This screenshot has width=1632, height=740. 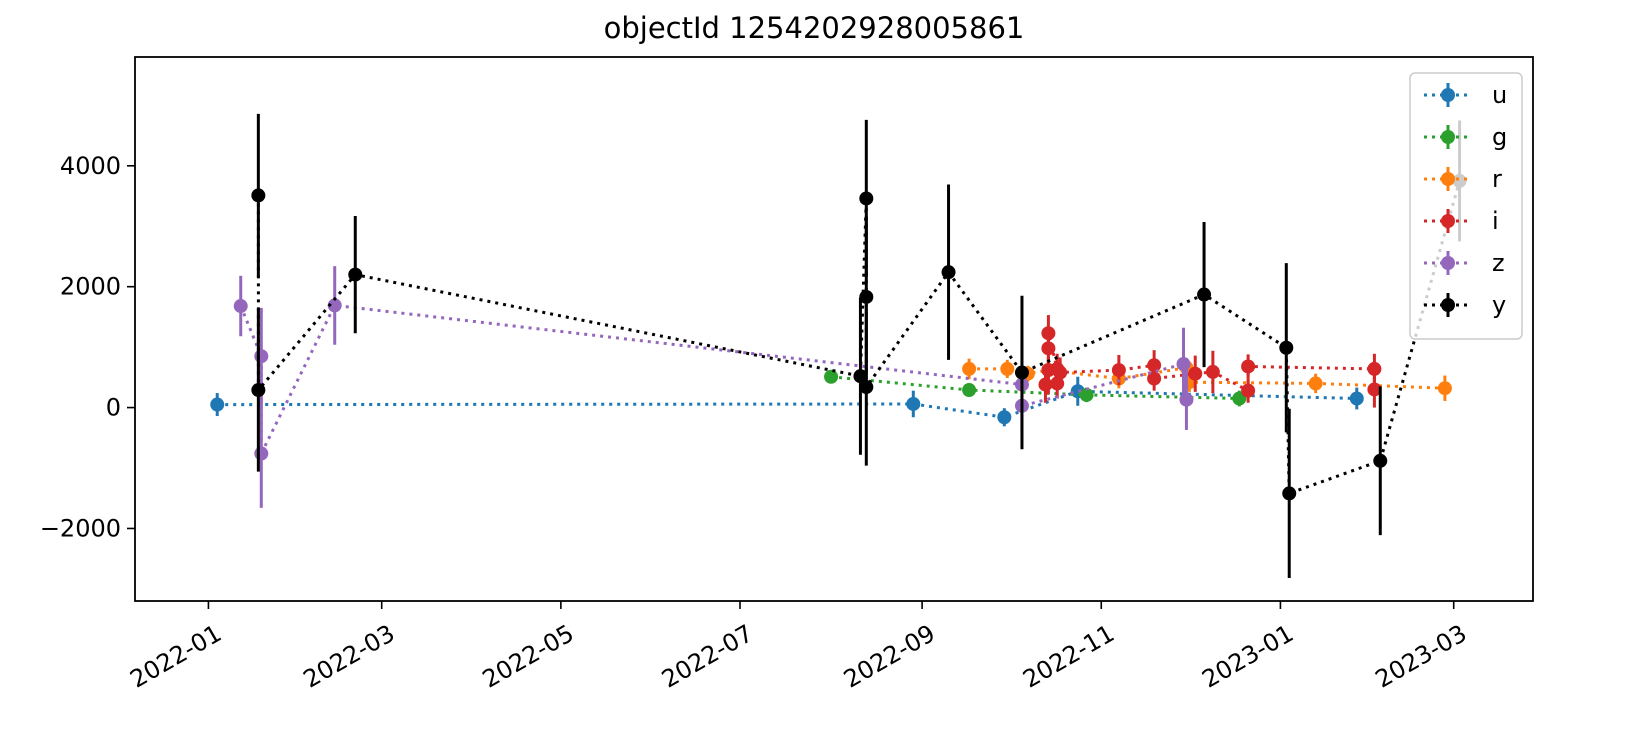 What do you see at coordinates (80, 528) in the screenshot?
I see `y-tick-label: −2000` at bounding box center [80, 528].